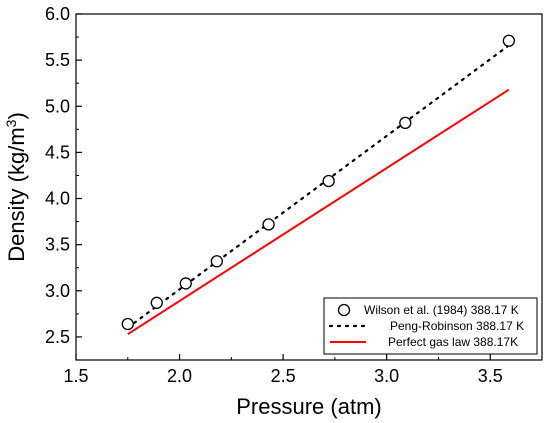 The width and height of the screenshot is (550, 423). What do you see at coordinates (179, 376) in the screenshot?
I see `x-tick-label: 2.0` at bounding box center [179, 376].